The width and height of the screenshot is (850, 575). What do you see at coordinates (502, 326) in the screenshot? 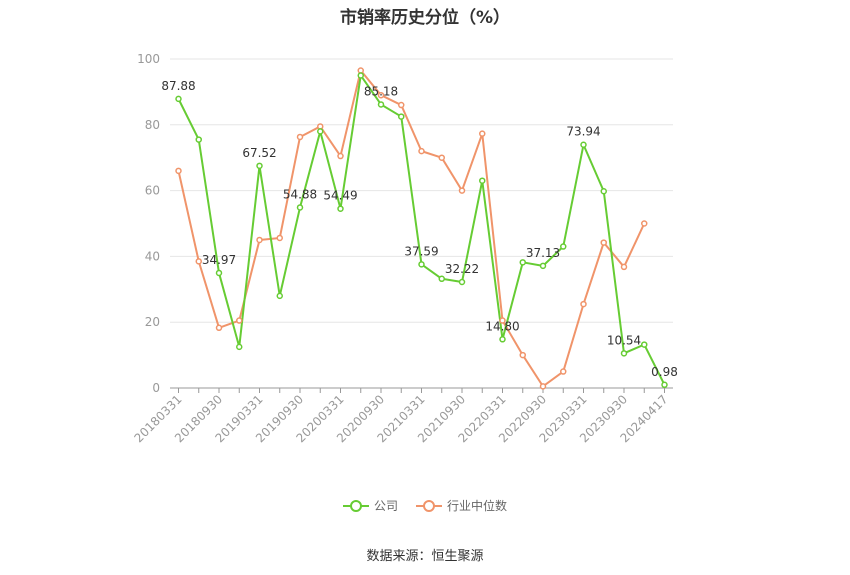
I see `data-label: 14.80` at bounding box center [502, 326].